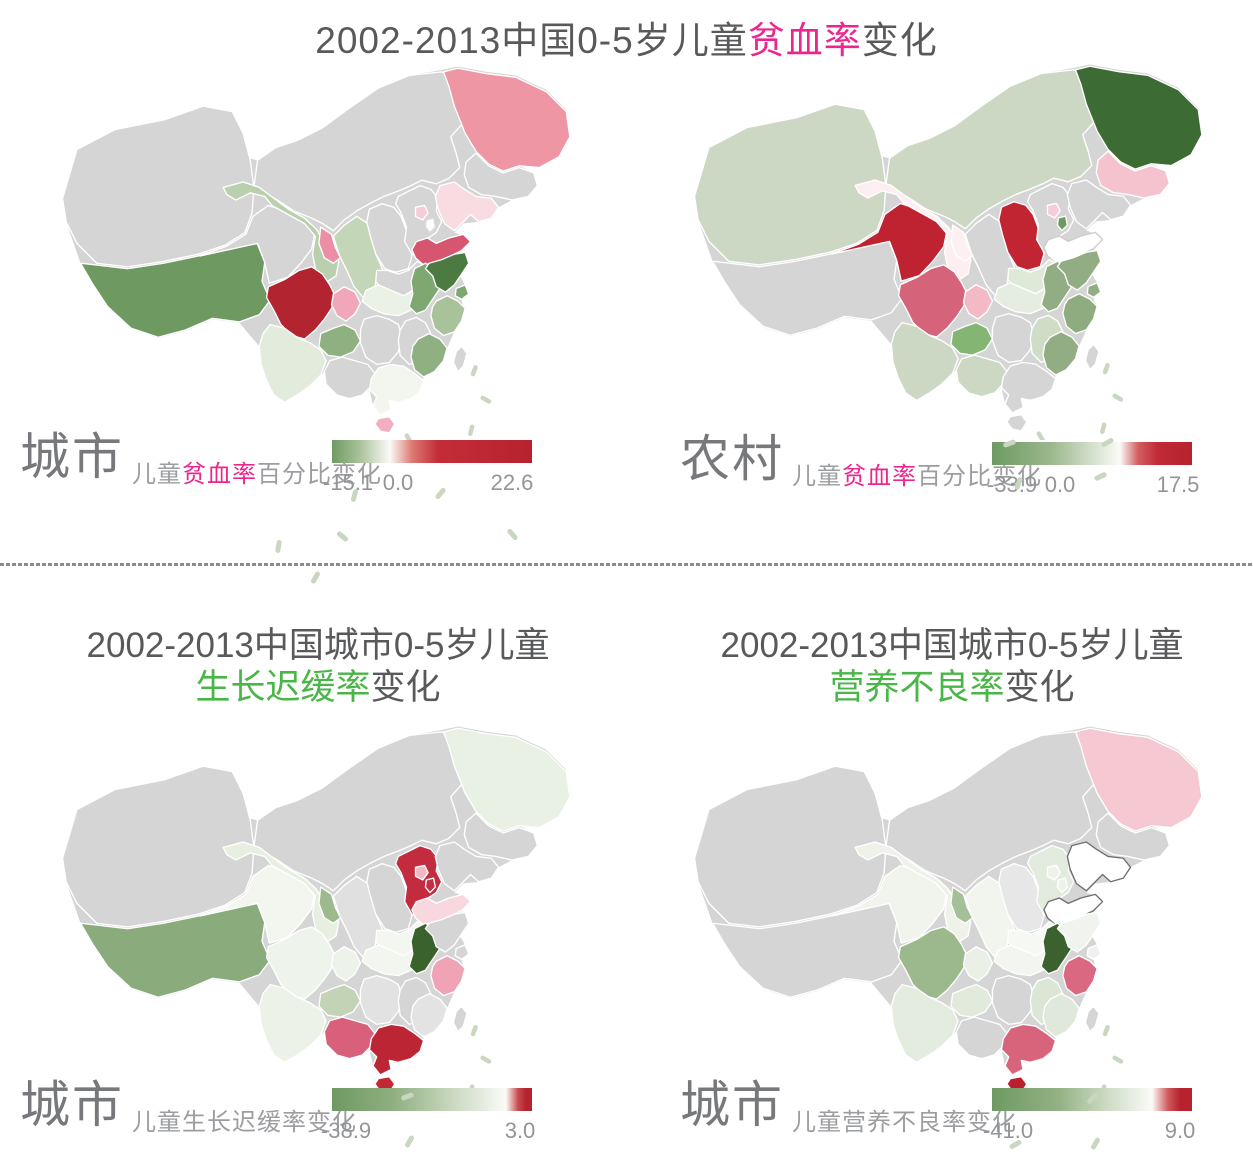  I want to click on china-map-urban-stunting, so click(316, 914).